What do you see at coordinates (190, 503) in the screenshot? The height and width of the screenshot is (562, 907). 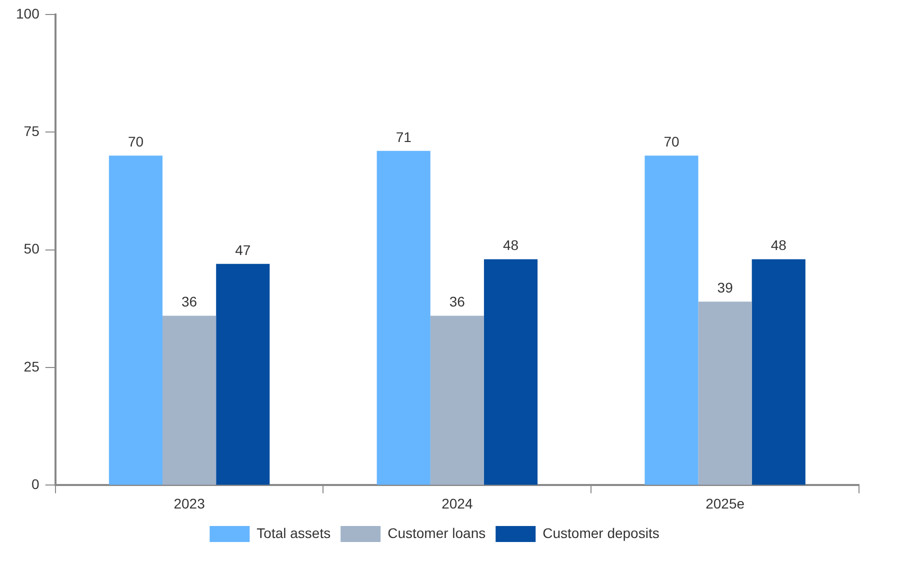 I see `x-tick-label: 2023` at bounding box center [190, 503].